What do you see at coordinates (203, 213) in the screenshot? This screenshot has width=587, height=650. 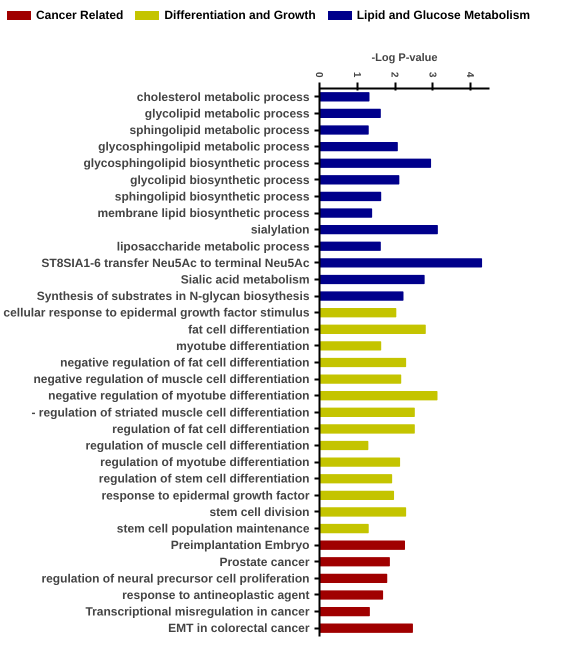 I see `y-tick-label: membrane lipid biosynthetic process` at bounding box center [203, 213].